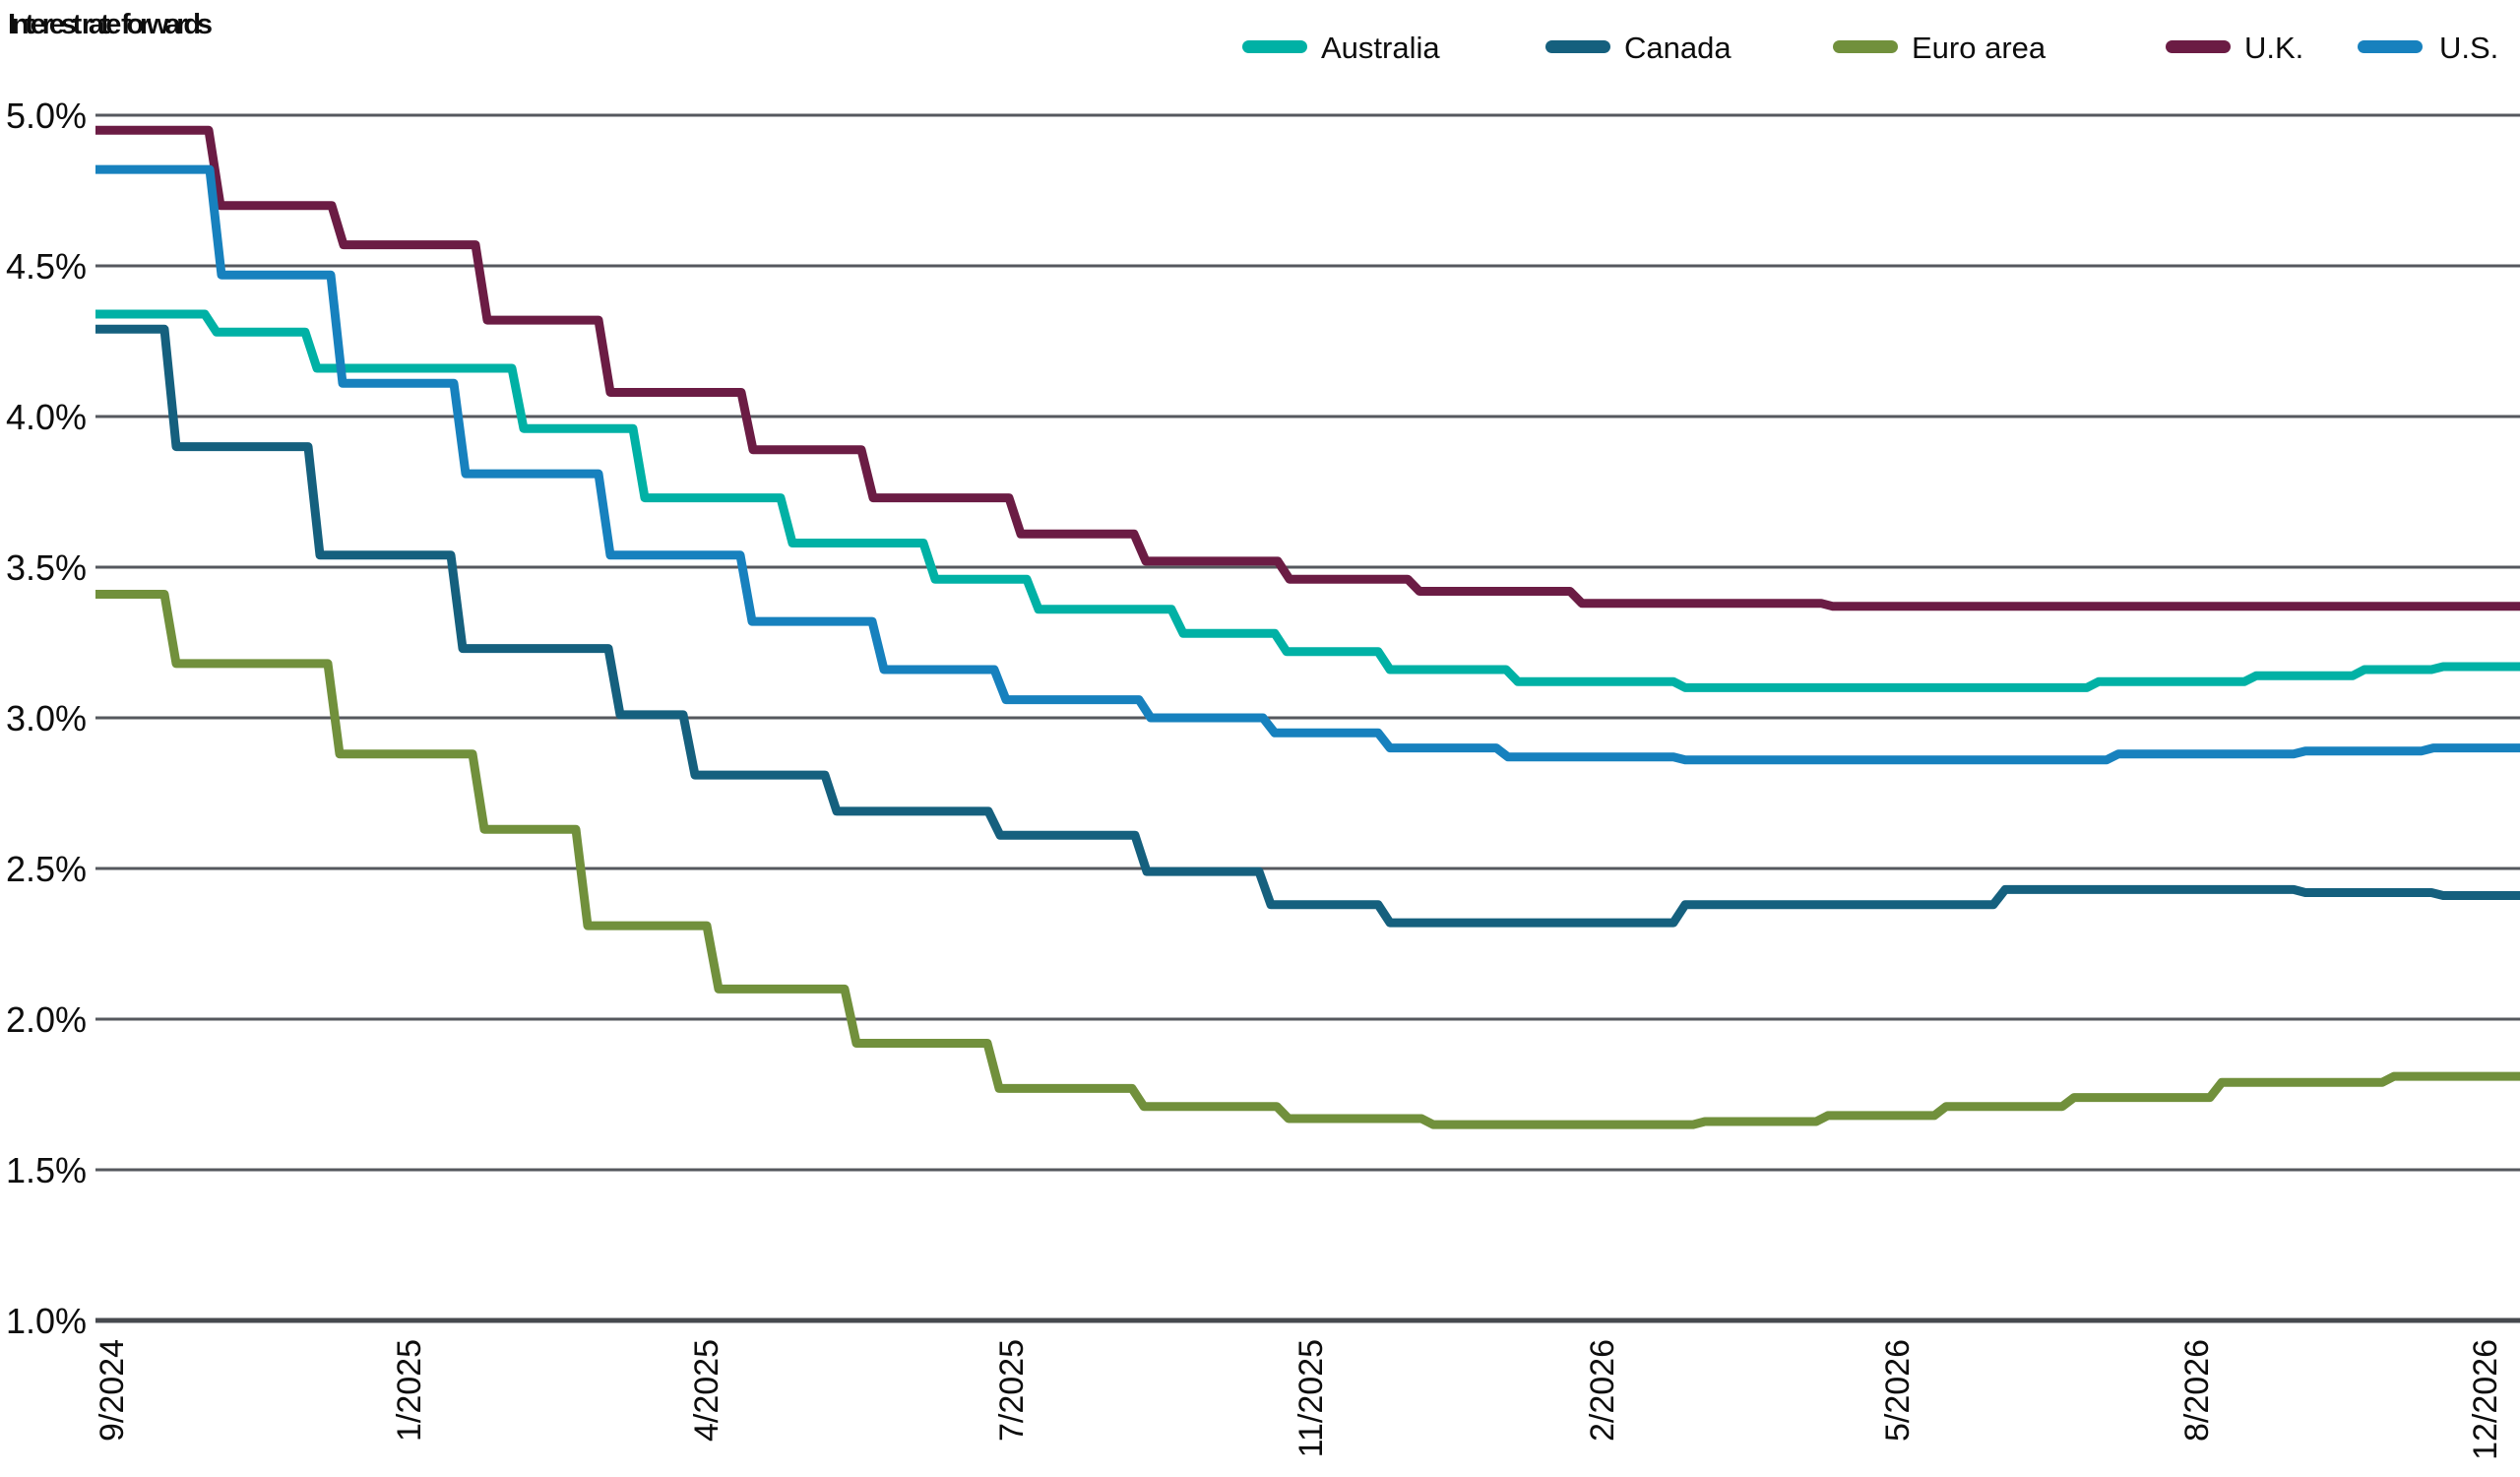  What do you see at coordinates (46, 417) in the screenshot?
I see `y-tick-label: 4.0%` at bounding box center [46, 417].